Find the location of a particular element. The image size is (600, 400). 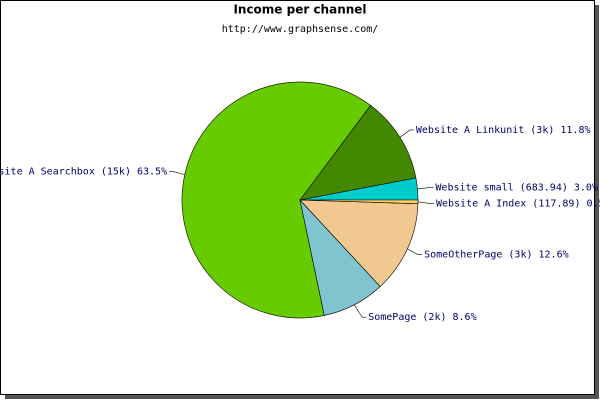

chart-title: Income per channel is located at coordinates (299, 10).